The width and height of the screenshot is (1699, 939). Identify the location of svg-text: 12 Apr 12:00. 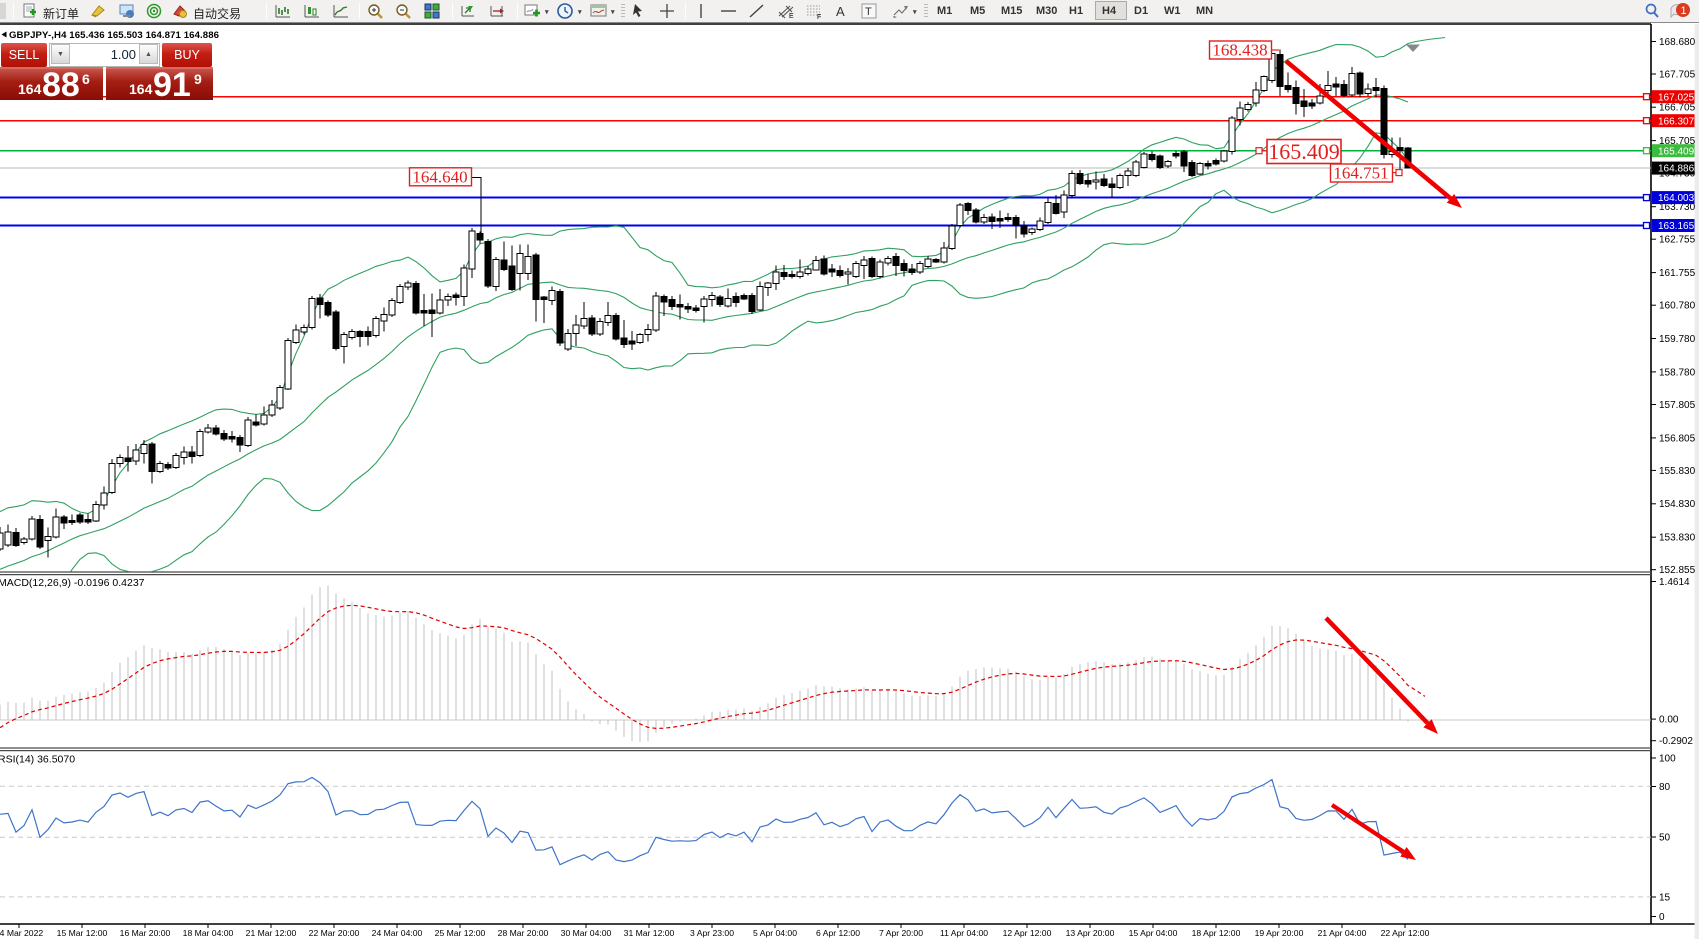
(1027, 933).